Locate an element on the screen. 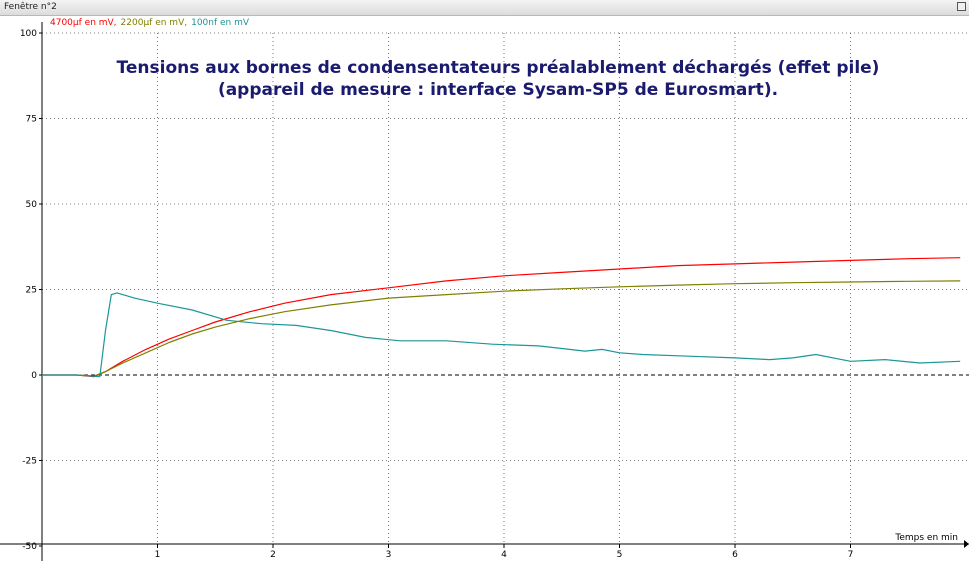 The height and width of the screenshot is (561, 969). x-tick-label: 1 is located at coordinates (158, 555).